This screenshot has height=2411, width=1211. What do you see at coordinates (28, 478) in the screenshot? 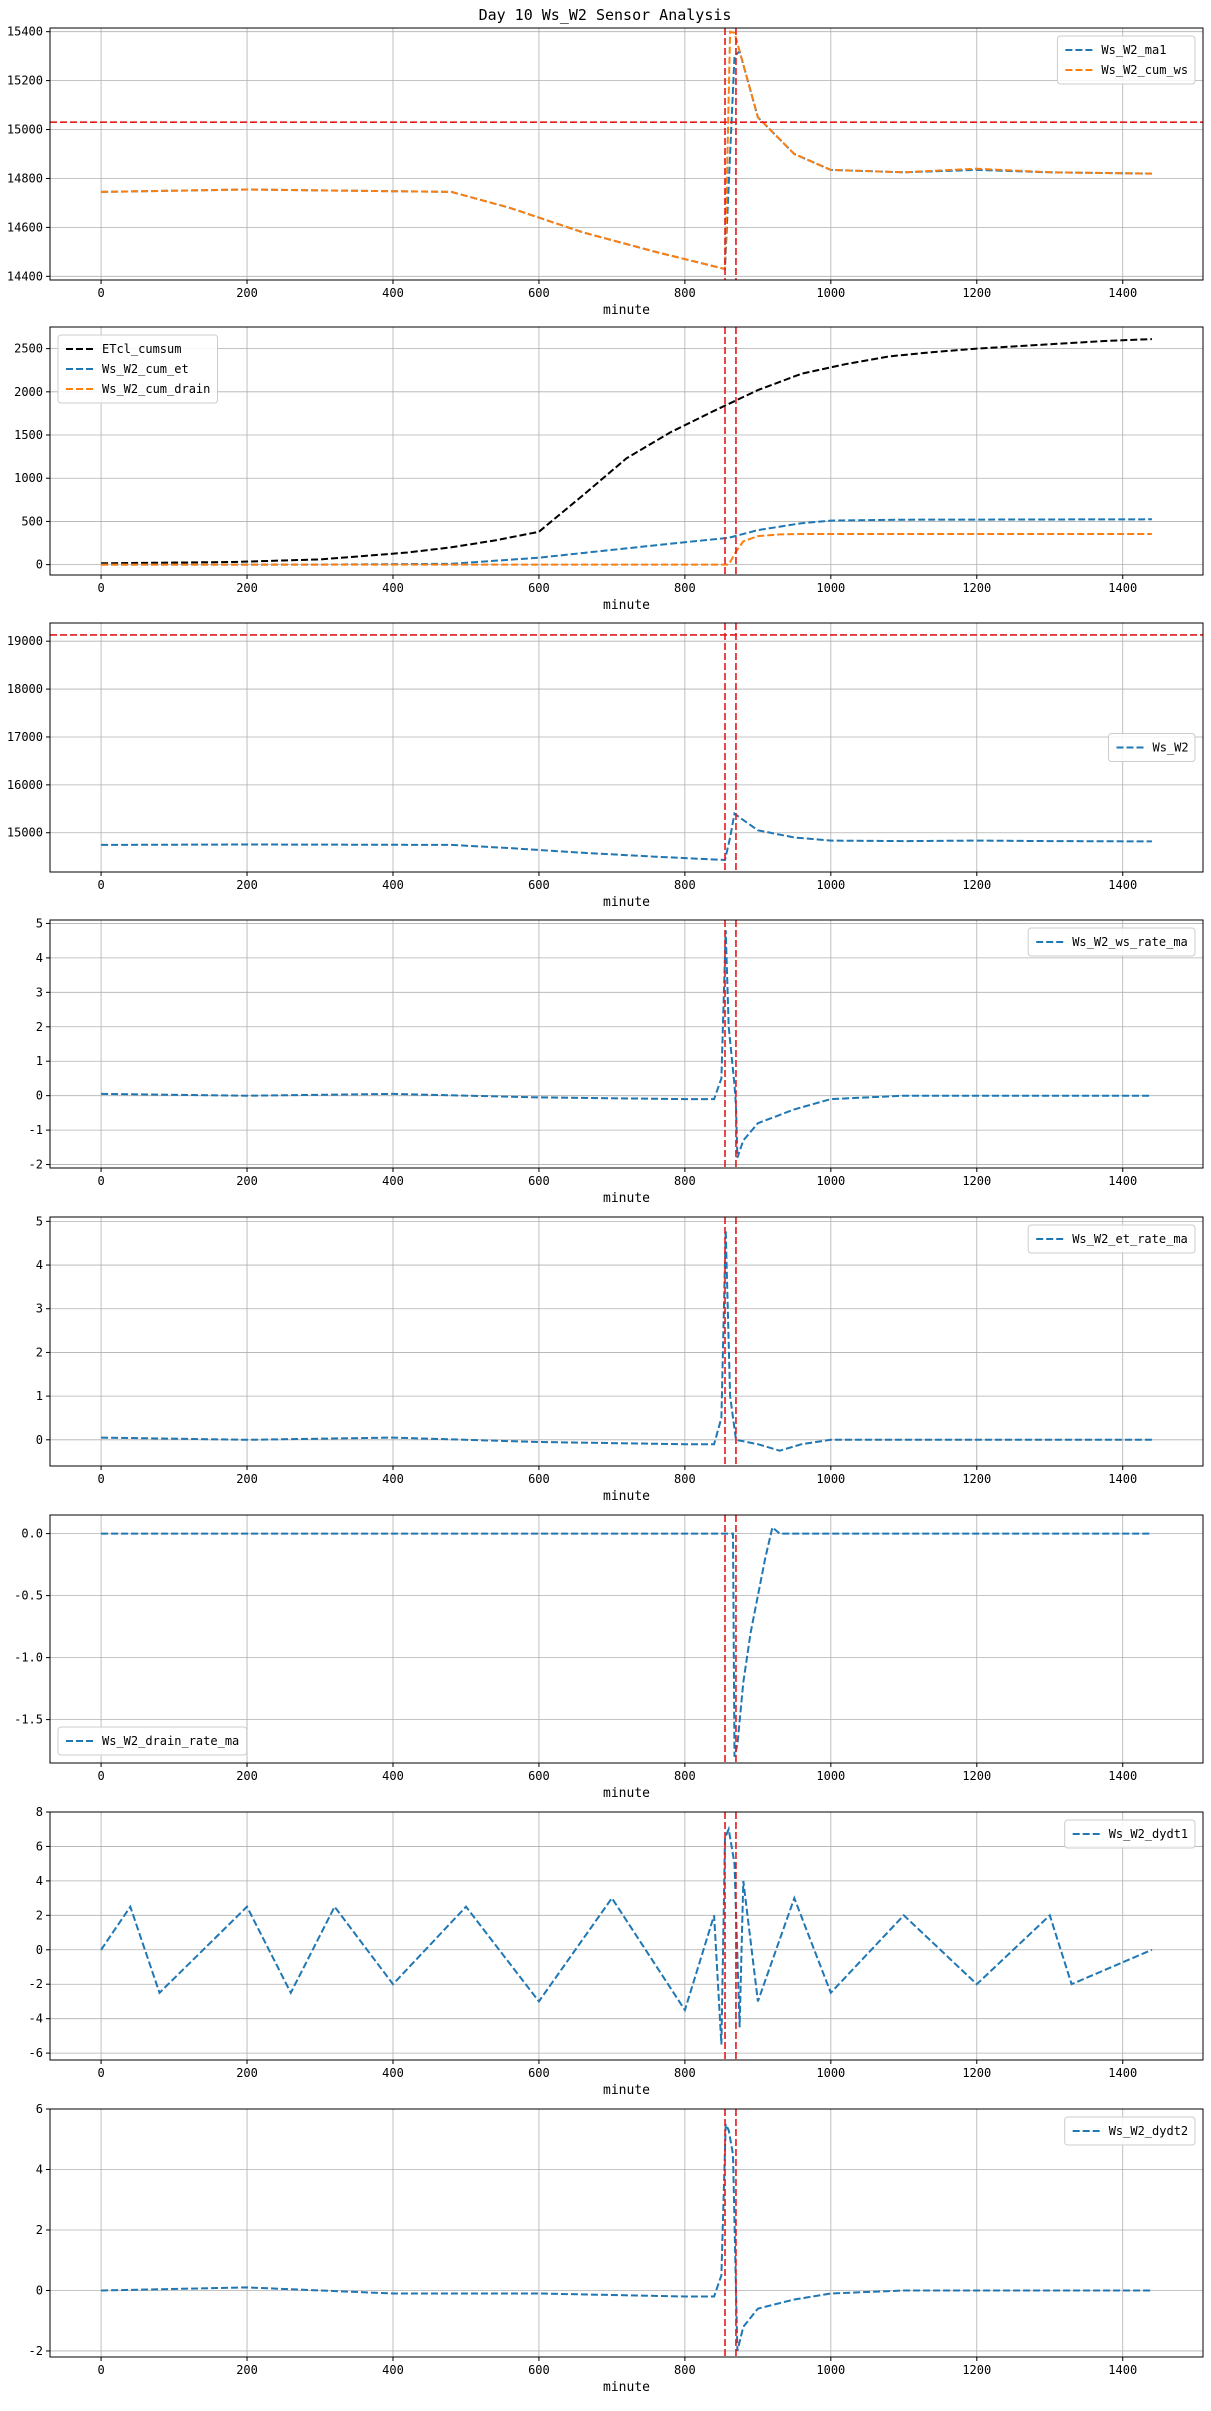
I see `y-tick-label: 1000` at bounding box center [28, 478].